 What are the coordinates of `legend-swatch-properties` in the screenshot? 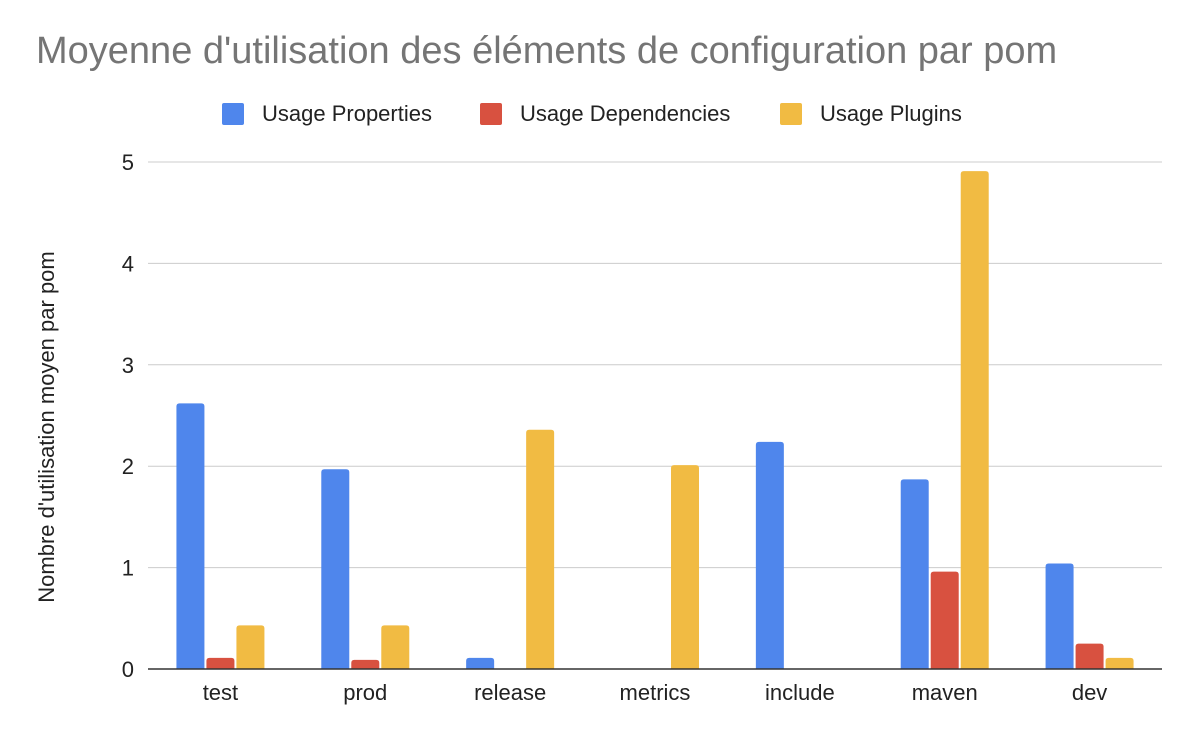 It's located at (233, 114).